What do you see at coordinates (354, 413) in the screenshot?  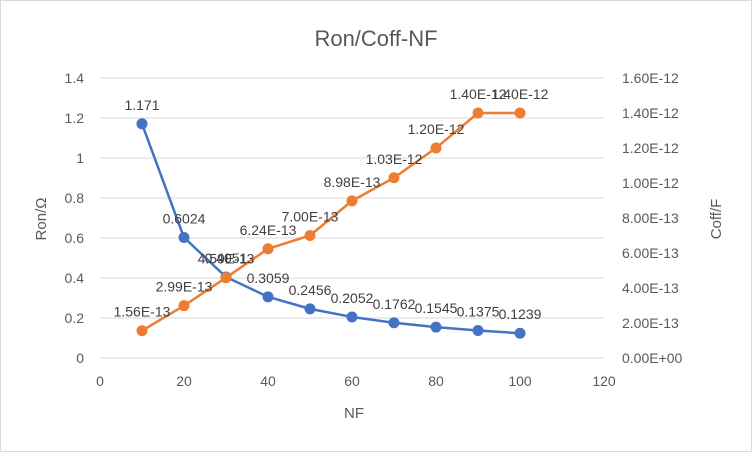 I see `x-axis-title: NF` at bounding box center [354, 413].